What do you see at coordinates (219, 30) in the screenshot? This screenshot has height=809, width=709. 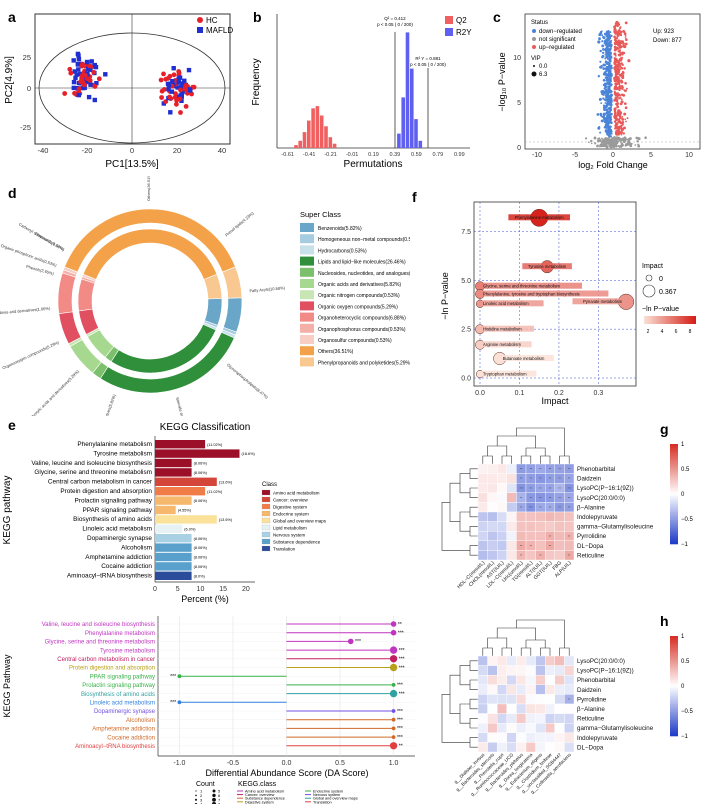 I see `legend-mafld: MAFLD` at bounding box center [219, 30].